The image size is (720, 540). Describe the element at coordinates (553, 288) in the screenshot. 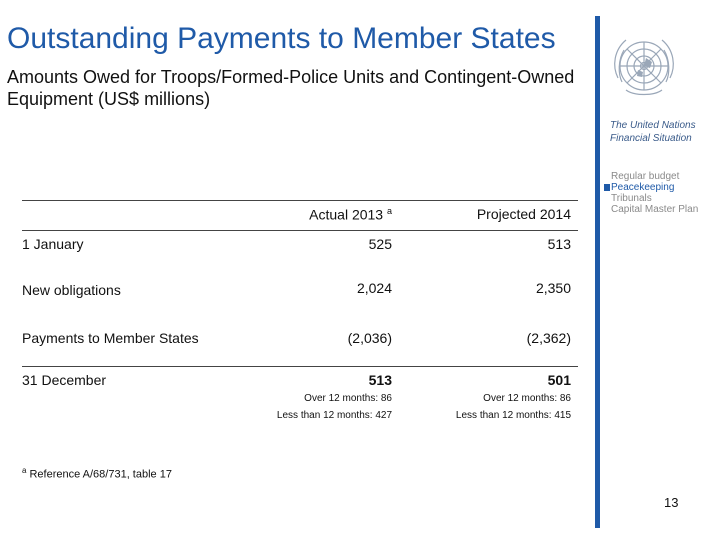

I see `value-projected-new-obligations: 2,350` at that location.